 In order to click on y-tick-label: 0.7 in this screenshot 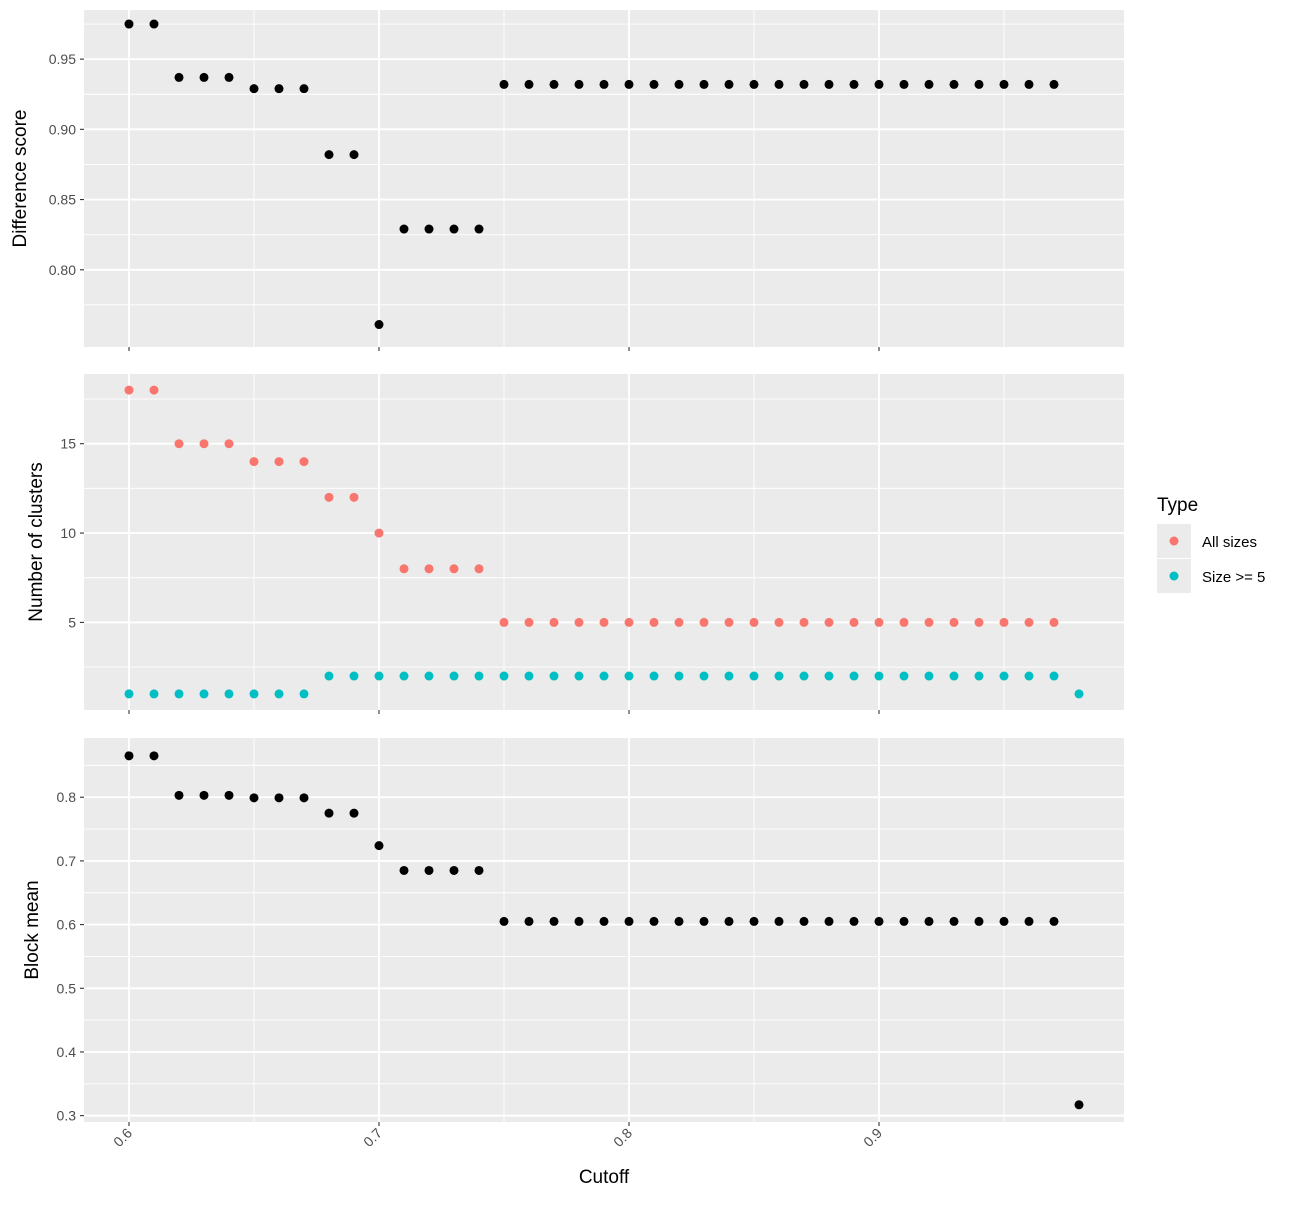, I will do `click(67, 861)`.